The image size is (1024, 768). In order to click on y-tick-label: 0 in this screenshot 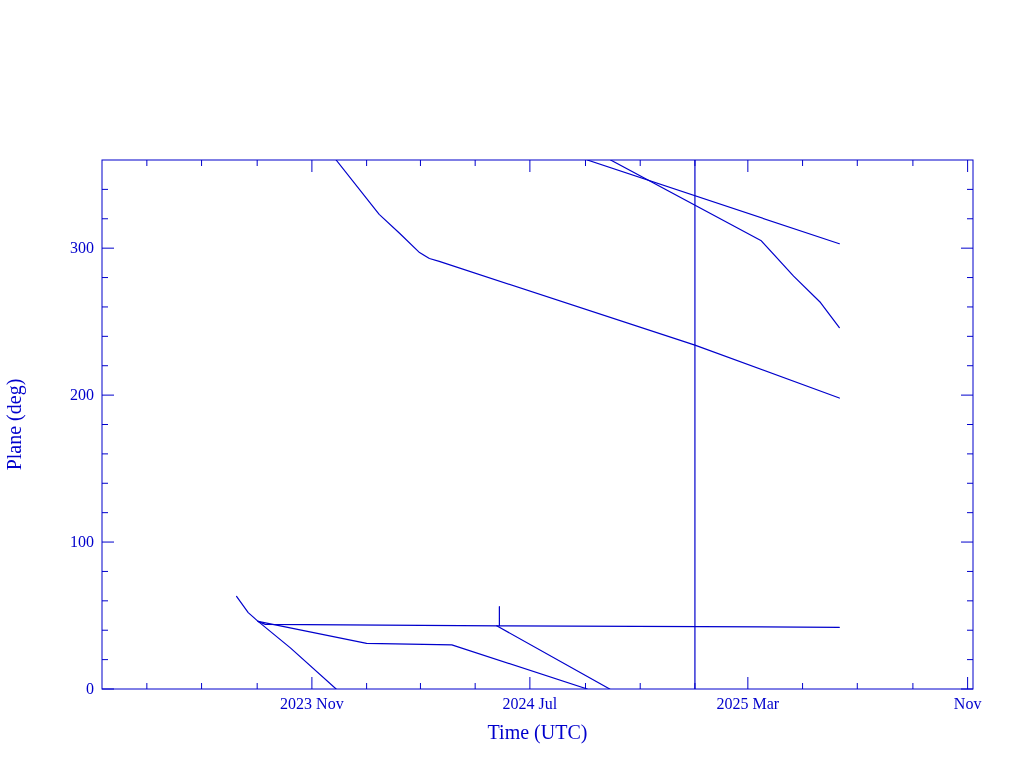, I will do `click(90, 688)`.